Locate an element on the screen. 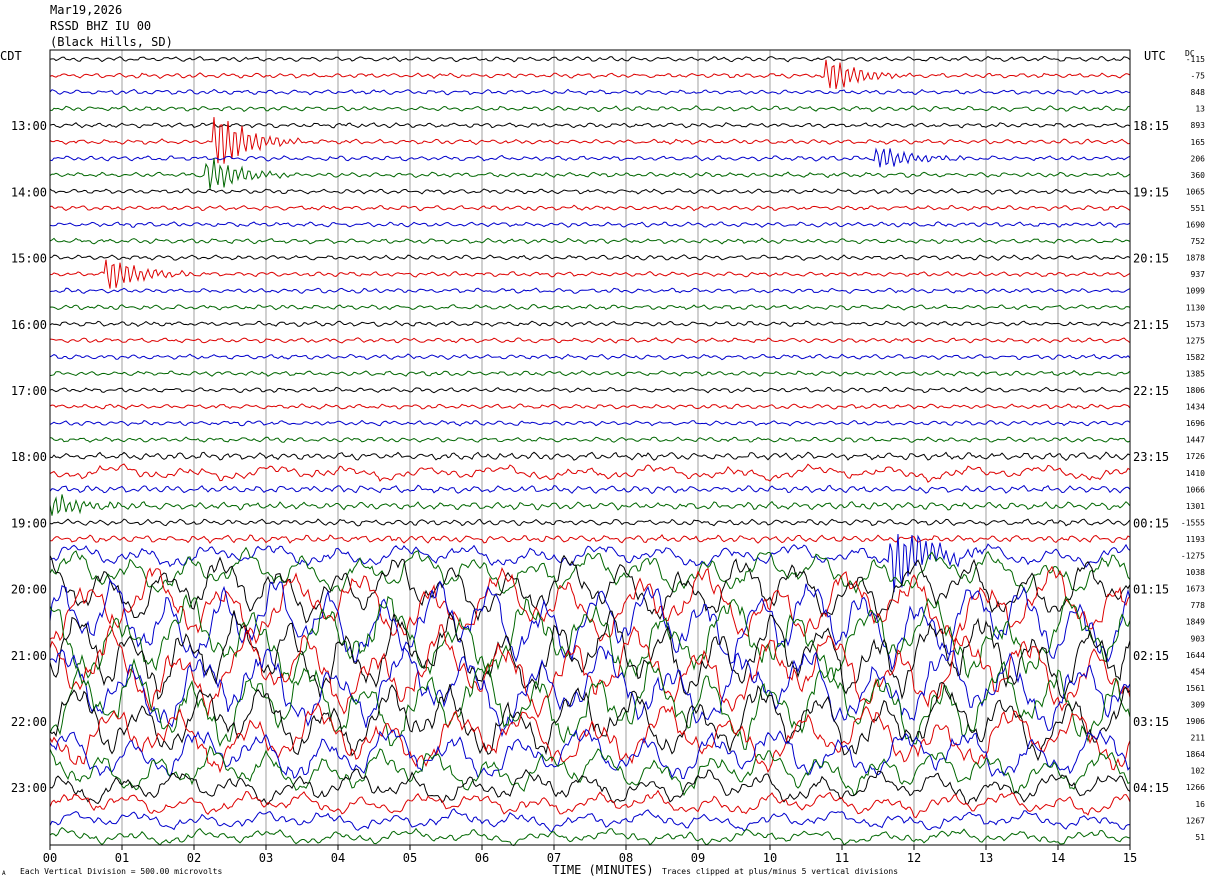 The image size is (1210, 886). dc-value: 1644 is located at coordinates (1195, 655).